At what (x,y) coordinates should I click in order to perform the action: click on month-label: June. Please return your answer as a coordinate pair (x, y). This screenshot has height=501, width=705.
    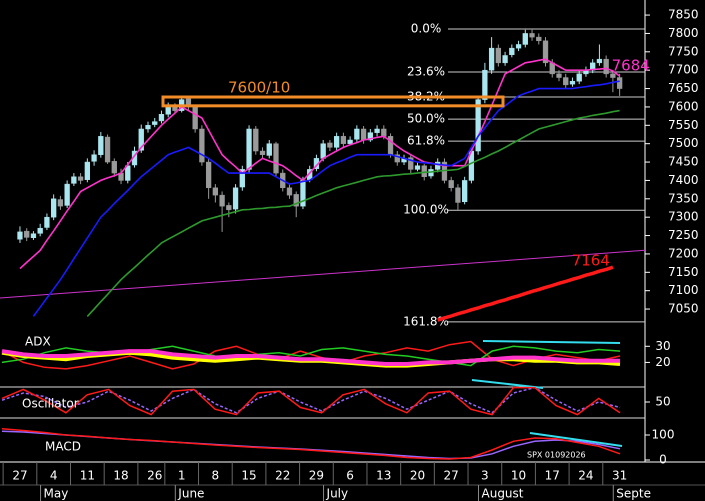
    Looking at the image, I should click on (190, 494).